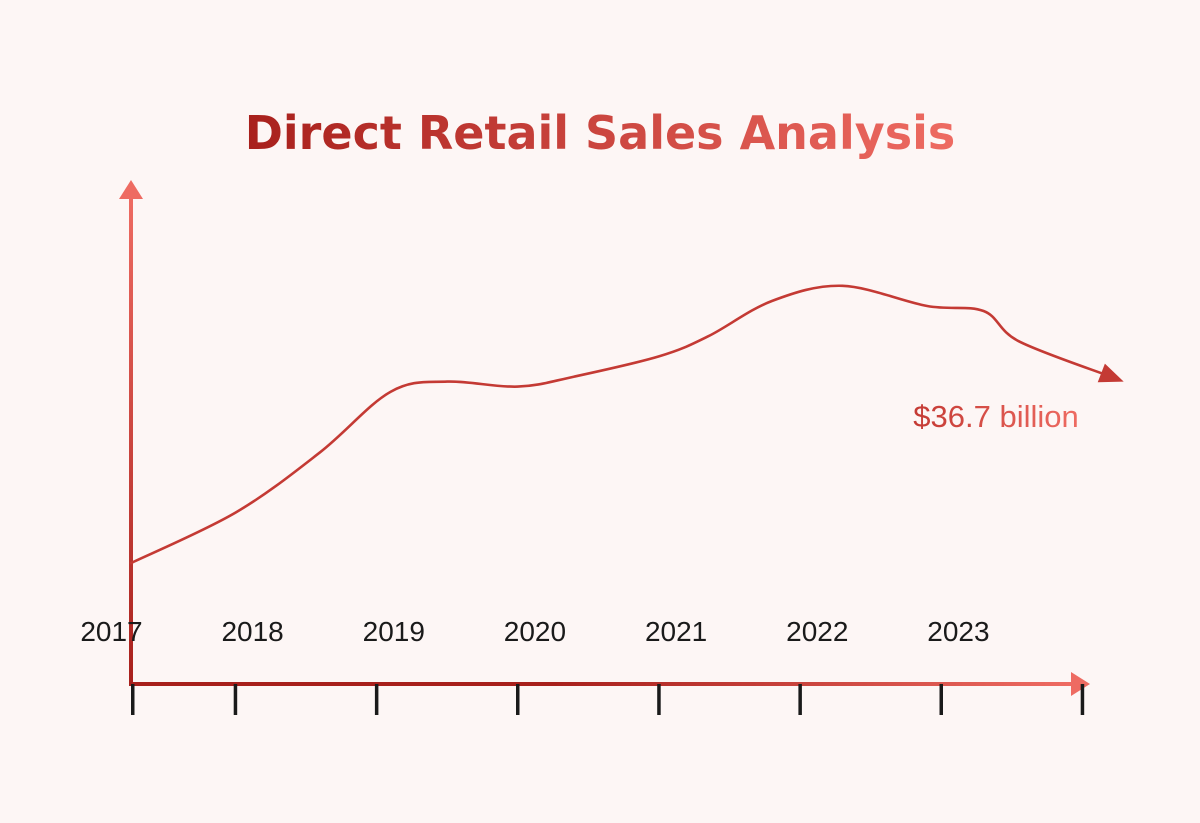 Image resolution: width=1200 pixels, height=823 pixels. Describe the element at coordinates (995, 416) in the screenshot. I see `end-value-label: $36.7 billion` at that location.